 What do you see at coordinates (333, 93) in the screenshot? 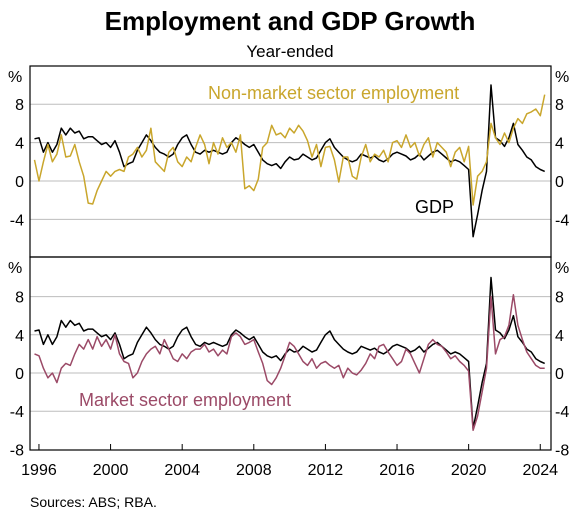
I see `series-label-non-market-sector-employment: Non-market sector employment` at bounding box center [333, 93].